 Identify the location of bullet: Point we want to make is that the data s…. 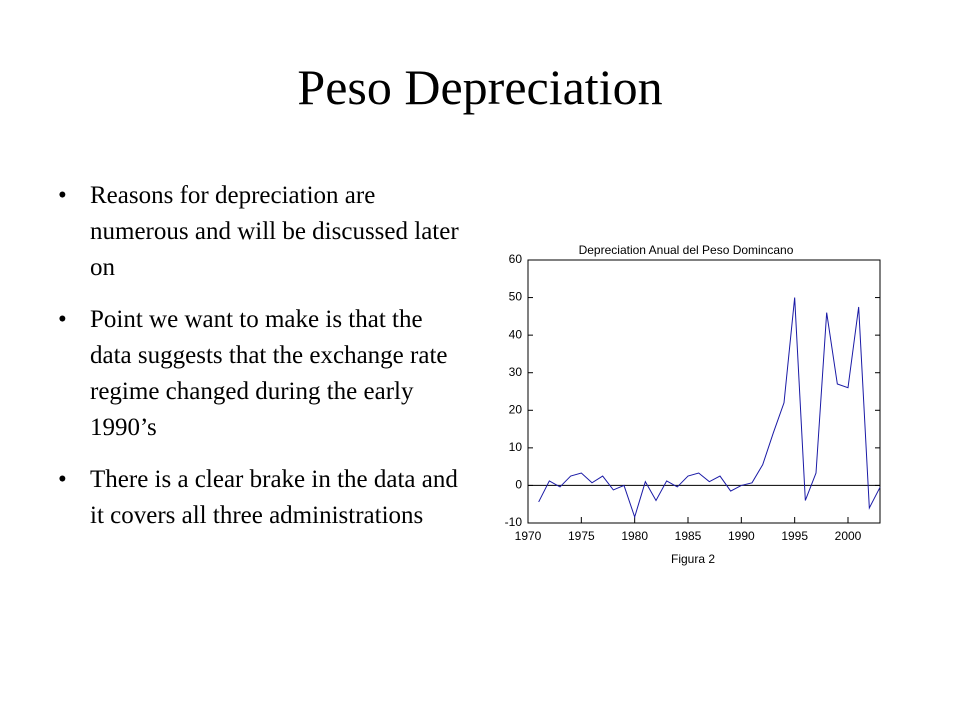
(263, 374).